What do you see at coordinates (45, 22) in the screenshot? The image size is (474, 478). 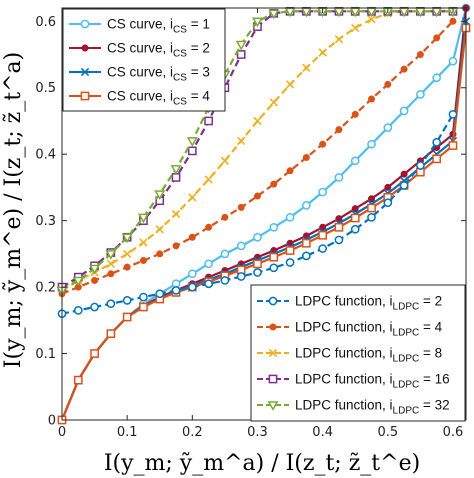 I see `y-tick-label: 0.6` at bounding box center [45, 22].